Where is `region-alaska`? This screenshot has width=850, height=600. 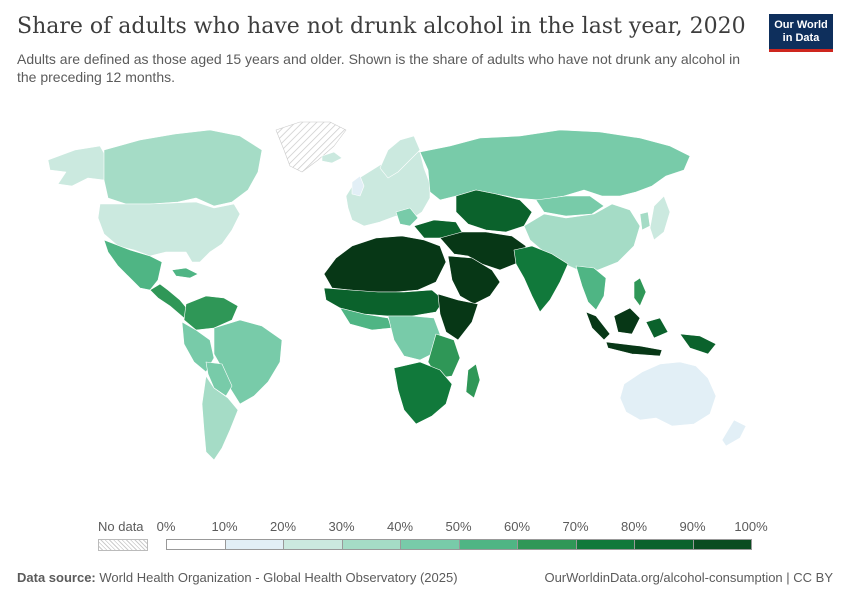 region-alaska is located at coordinates (78, 166).